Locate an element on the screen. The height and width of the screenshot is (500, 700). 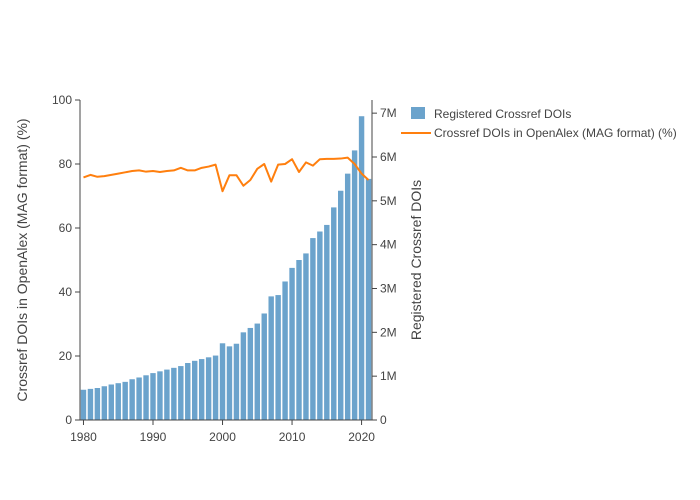
bar-2014 is located at coordinates (320, 325).